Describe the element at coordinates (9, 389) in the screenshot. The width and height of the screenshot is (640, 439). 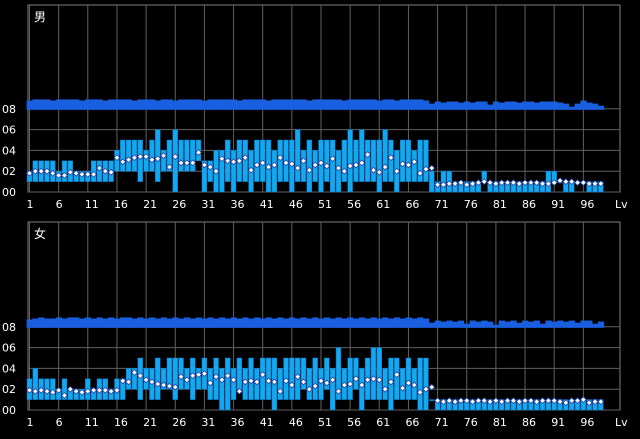
I see `y-tick-label: 02` at that location.